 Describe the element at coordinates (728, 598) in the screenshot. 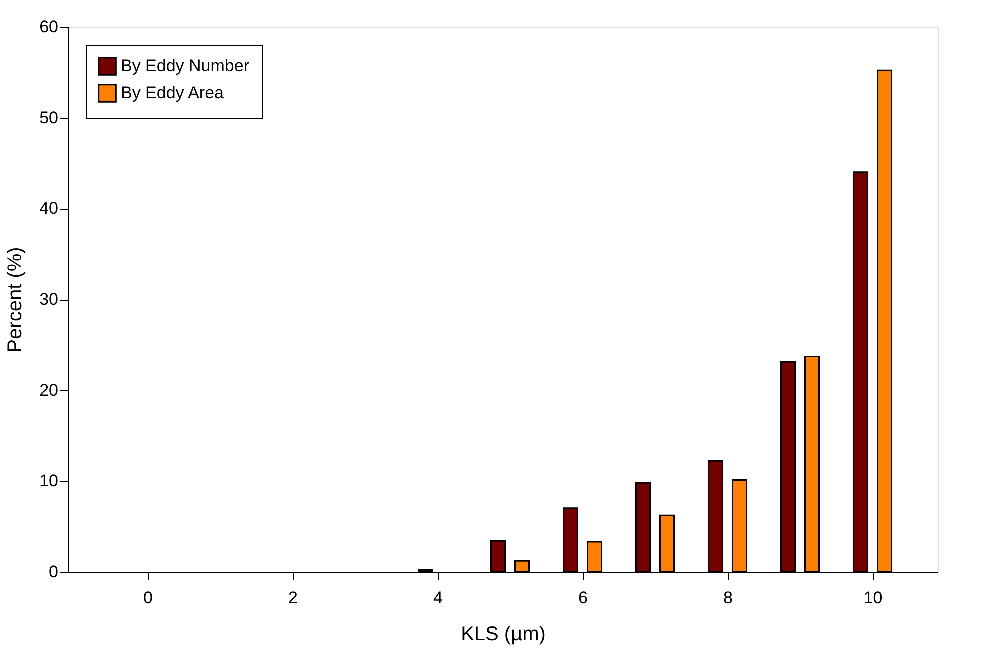

I see `x-tick-label: 8` at that location.